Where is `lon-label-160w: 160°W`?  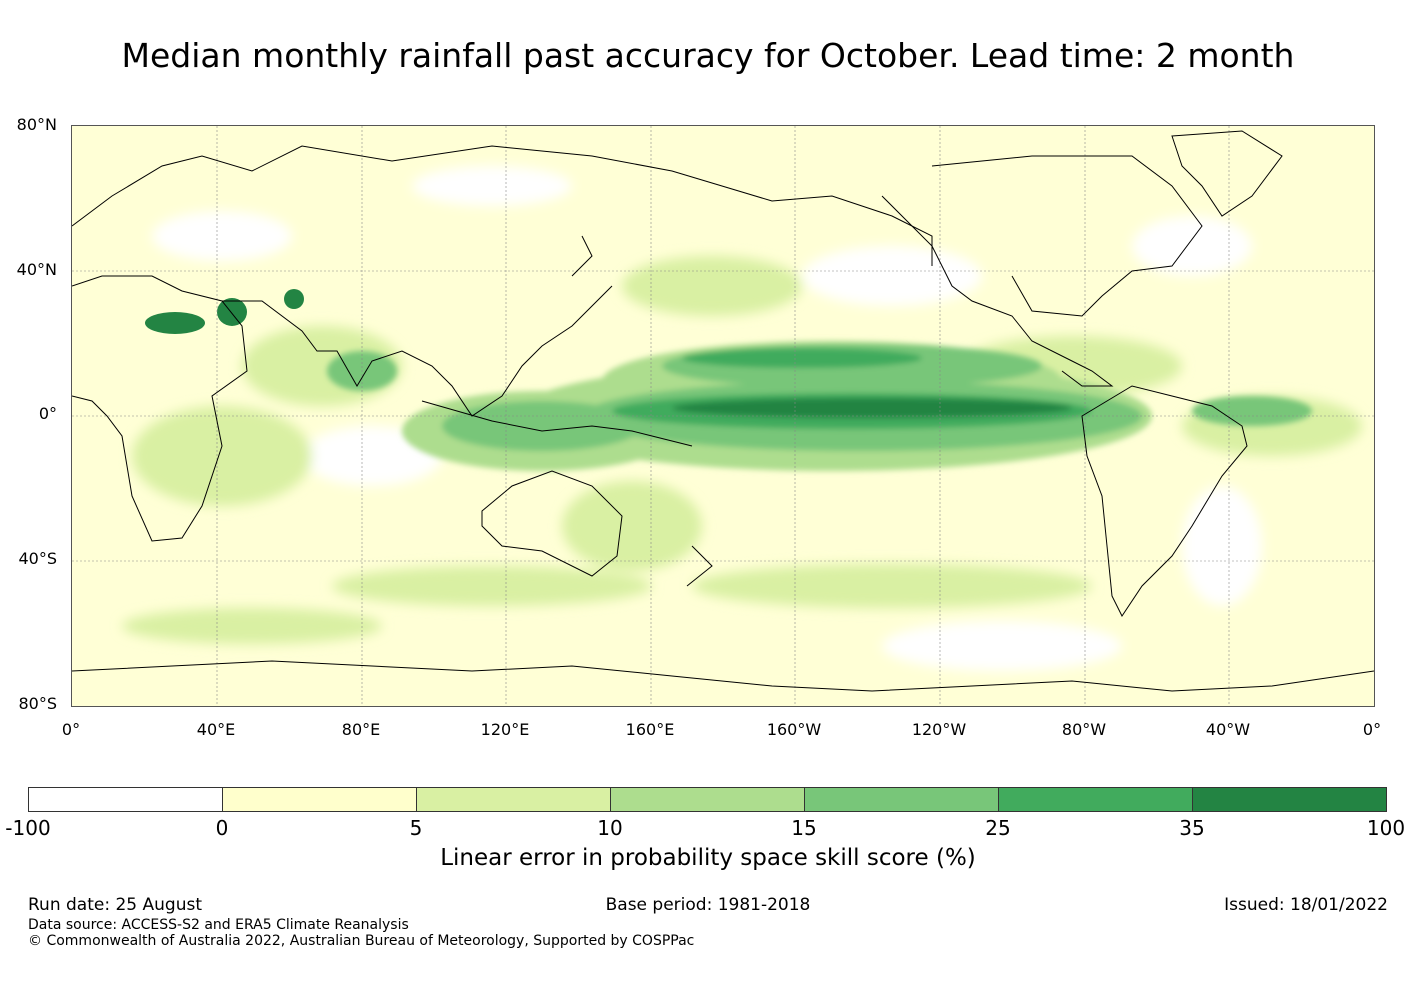
lon-label-160w: 160°W is located at coordinates (794, 729).